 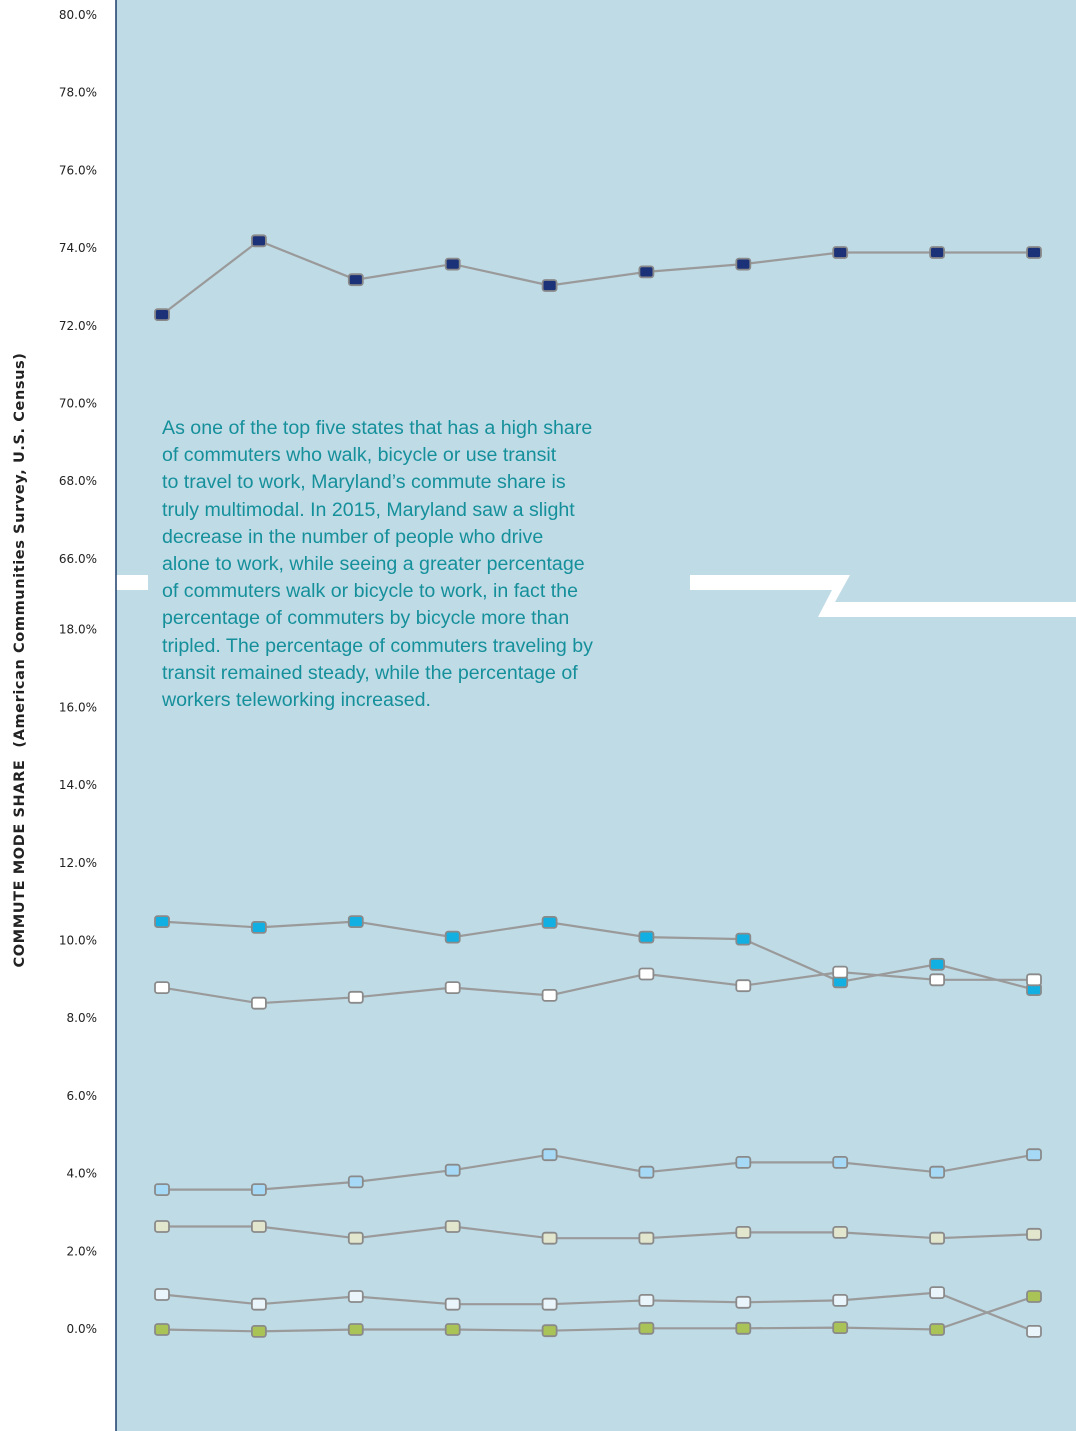 I want to click on y-tick-label: 8.0%, so click(x=82, y=1018).